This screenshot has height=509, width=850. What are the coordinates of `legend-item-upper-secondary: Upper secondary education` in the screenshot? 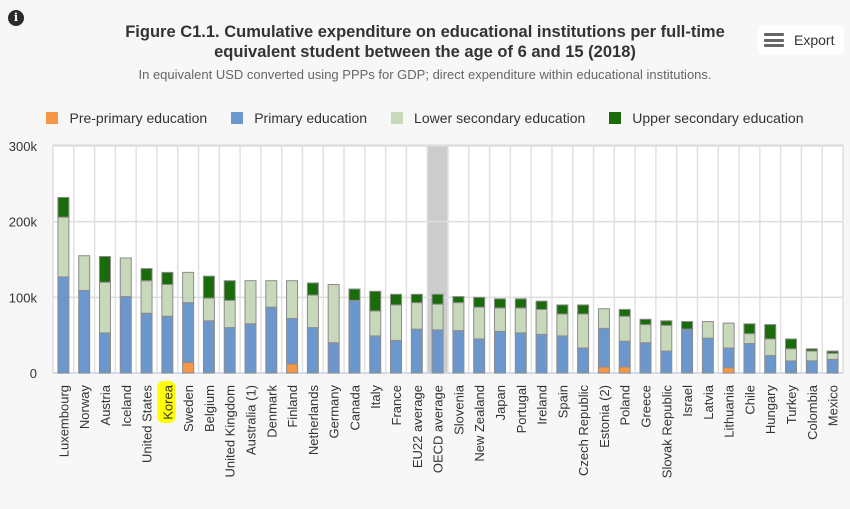 It's located at (706, 118).